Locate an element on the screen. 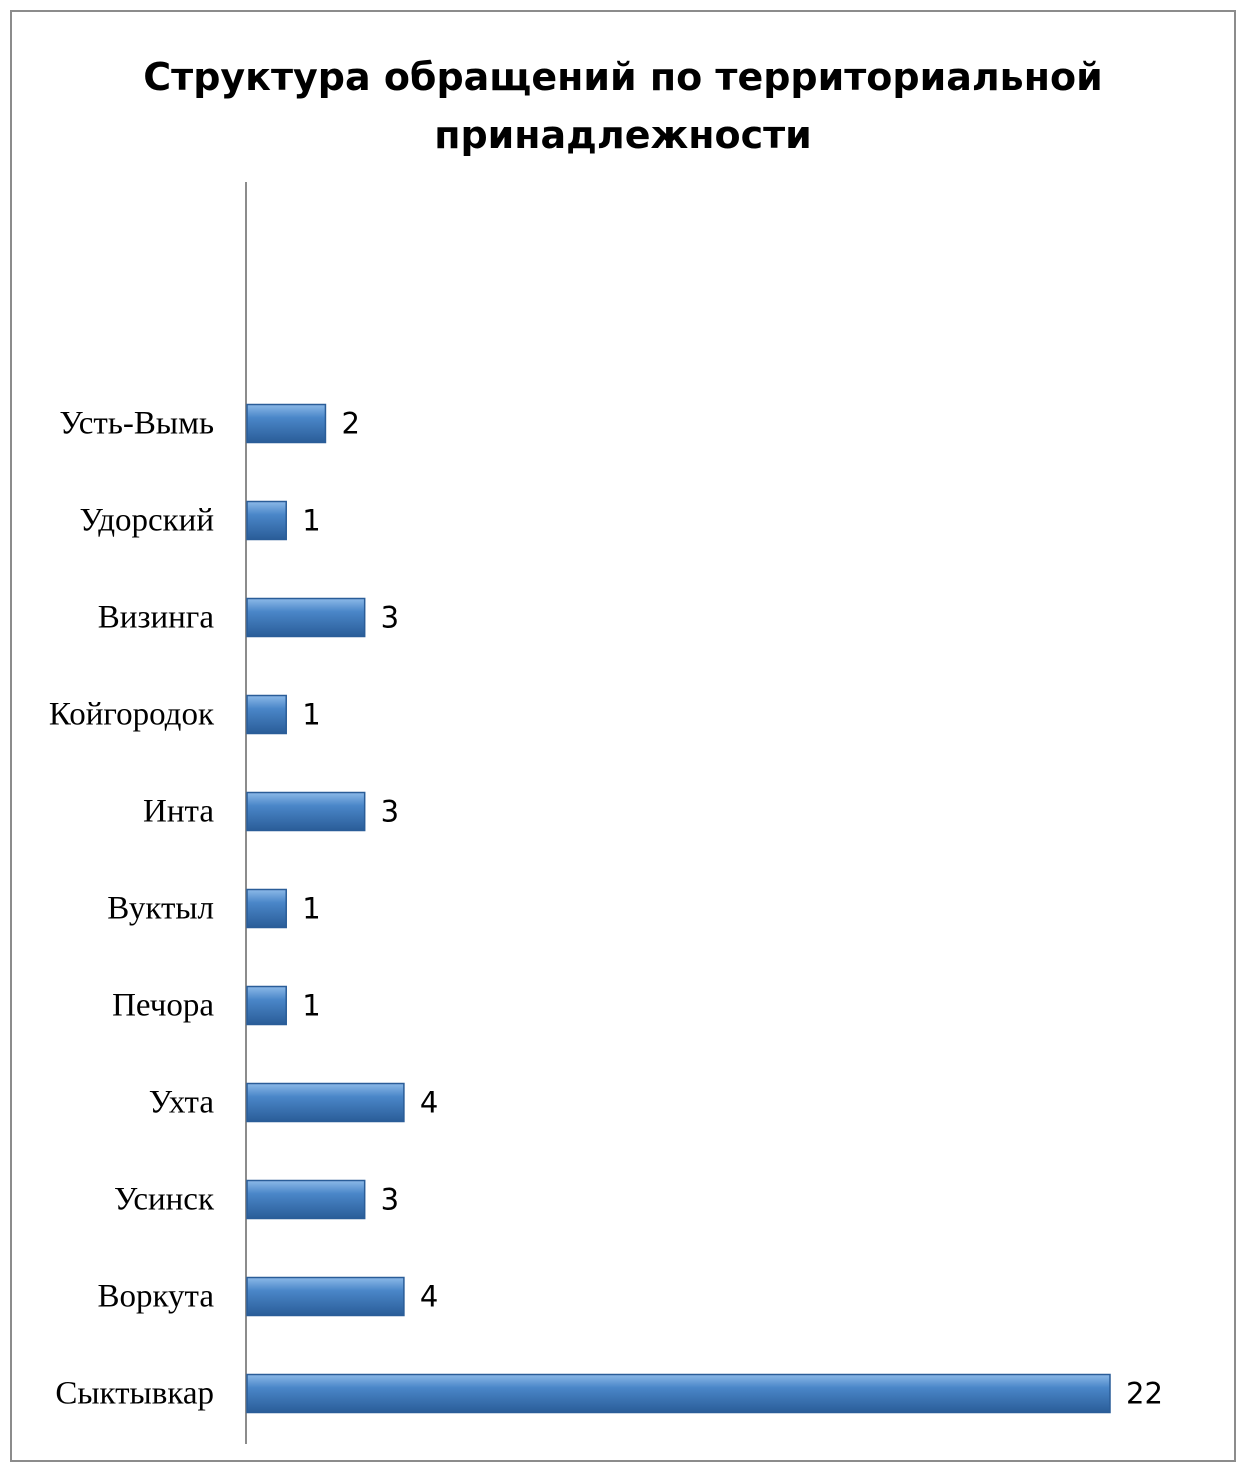  category-label-8: Визинга is located at coordinates (156, 618).